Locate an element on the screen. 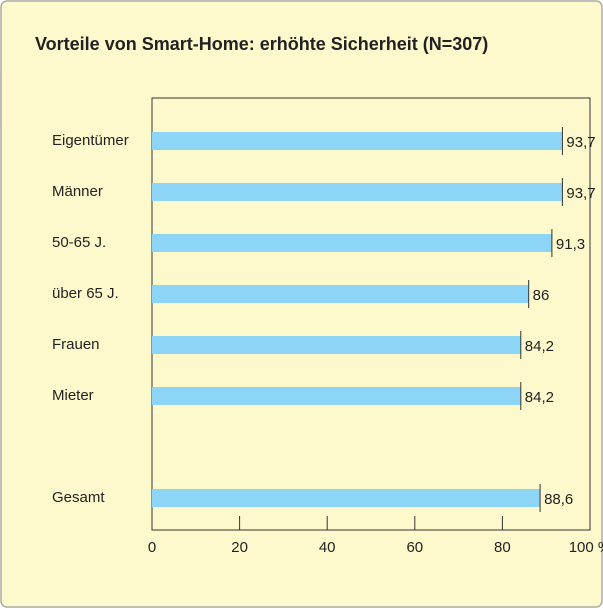 The image size is (603, 608). y-tick-label: über 65 J. is located at coordinates (85, 293).